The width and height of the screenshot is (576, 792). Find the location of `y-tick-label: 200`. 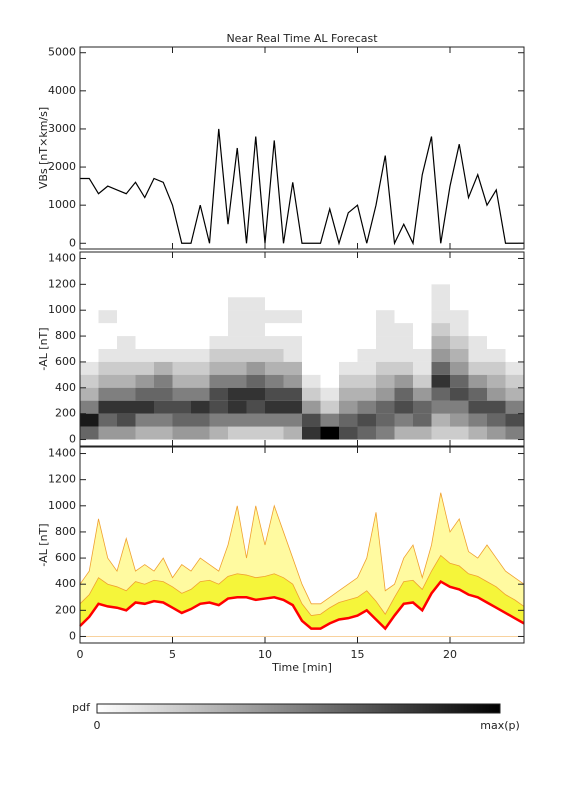

y-tick-label: 200 is located at coordinates (65, 609).